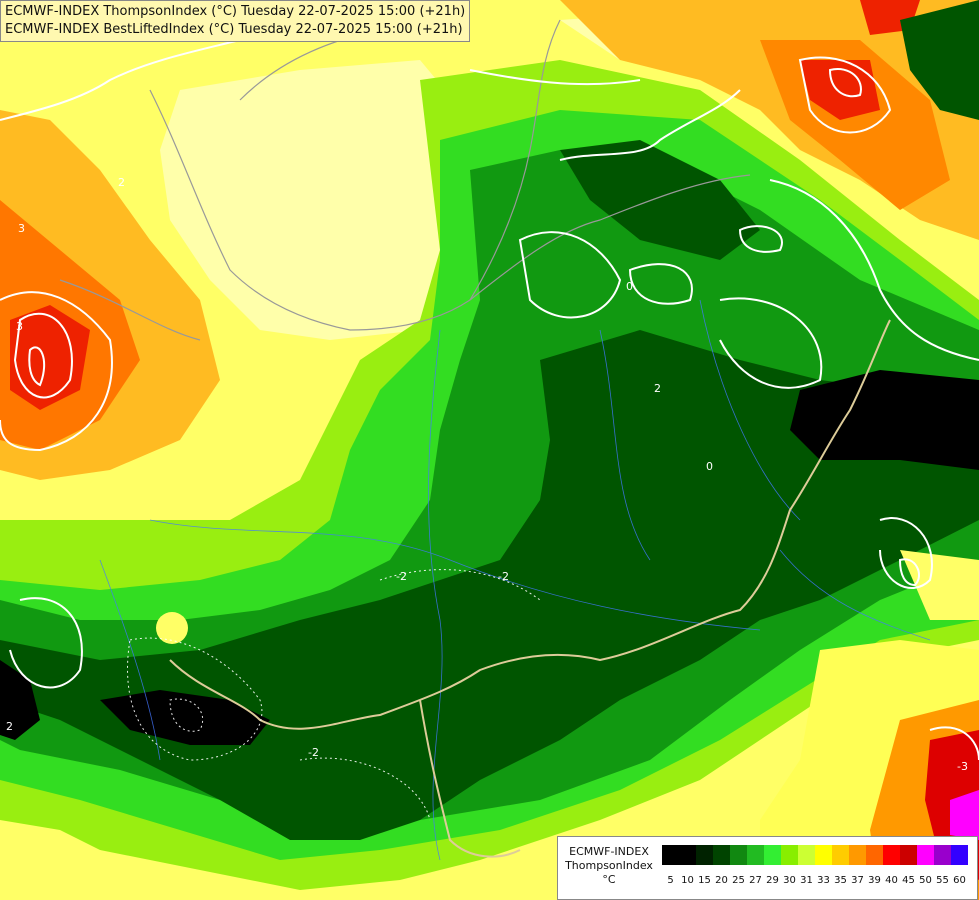  I want to click on legend-tick-label: 5, so click(670, 880).